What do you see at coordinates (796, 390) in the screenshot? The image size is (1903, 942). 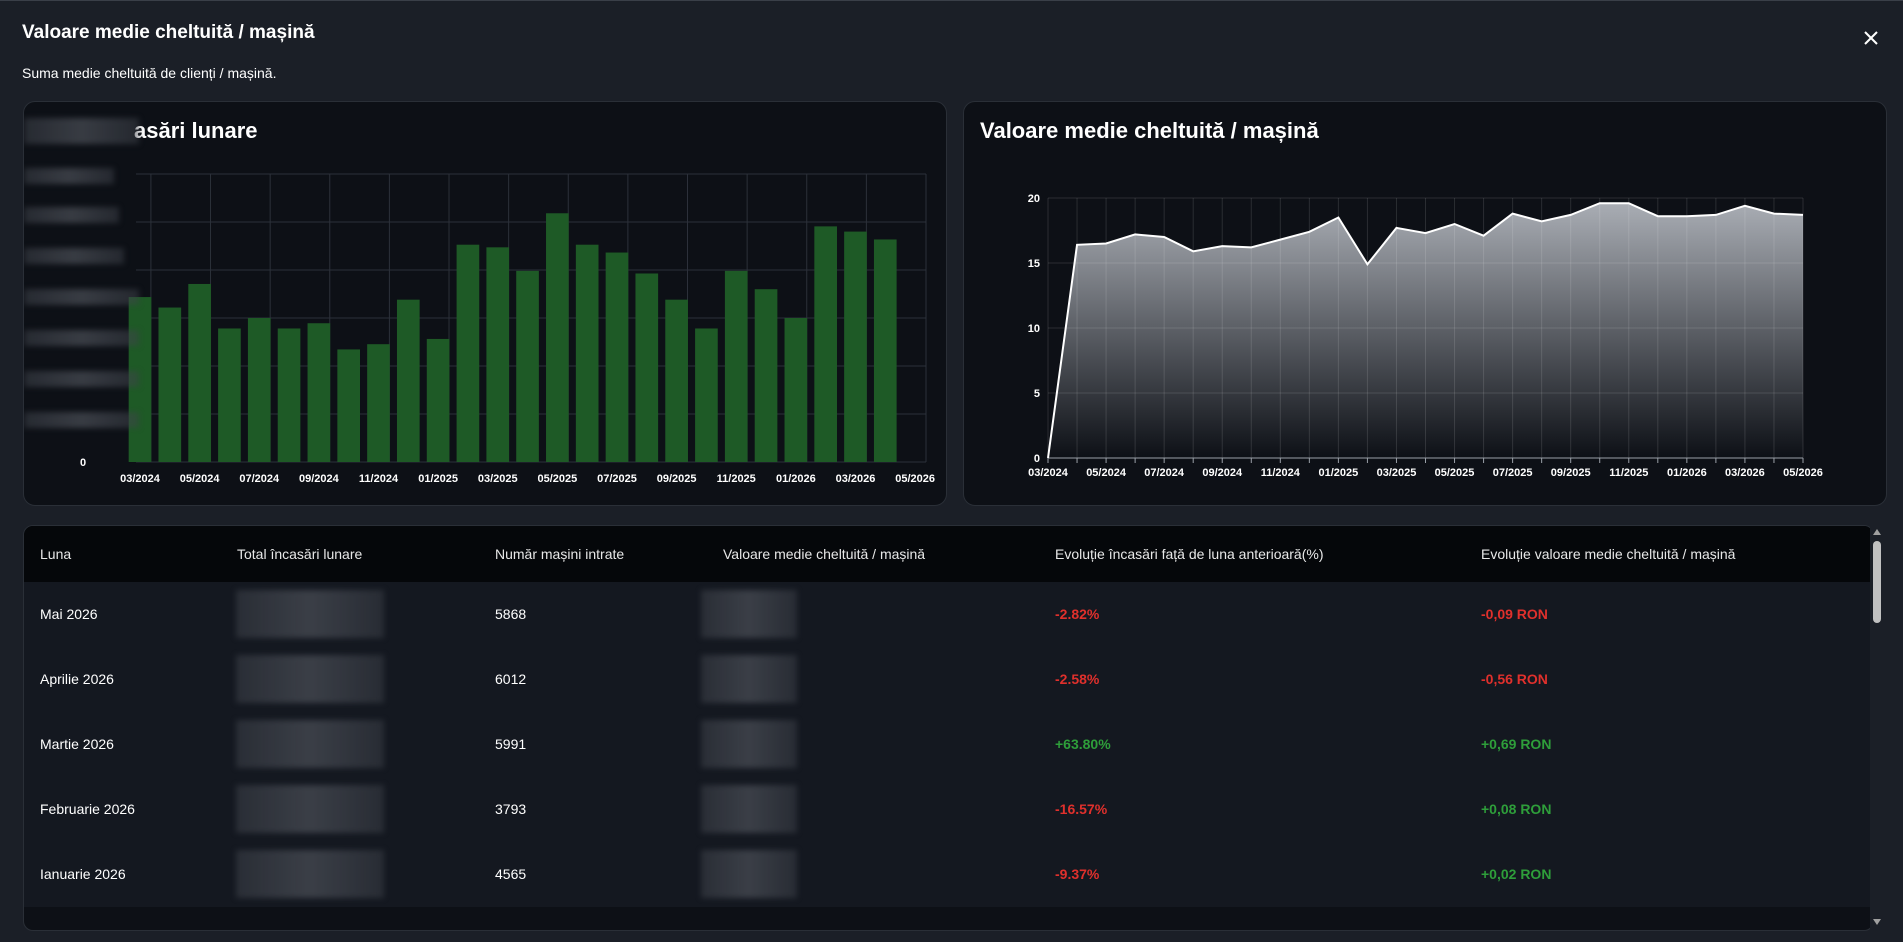 I see `bar-01/2026` at bounding box center [796, 390].